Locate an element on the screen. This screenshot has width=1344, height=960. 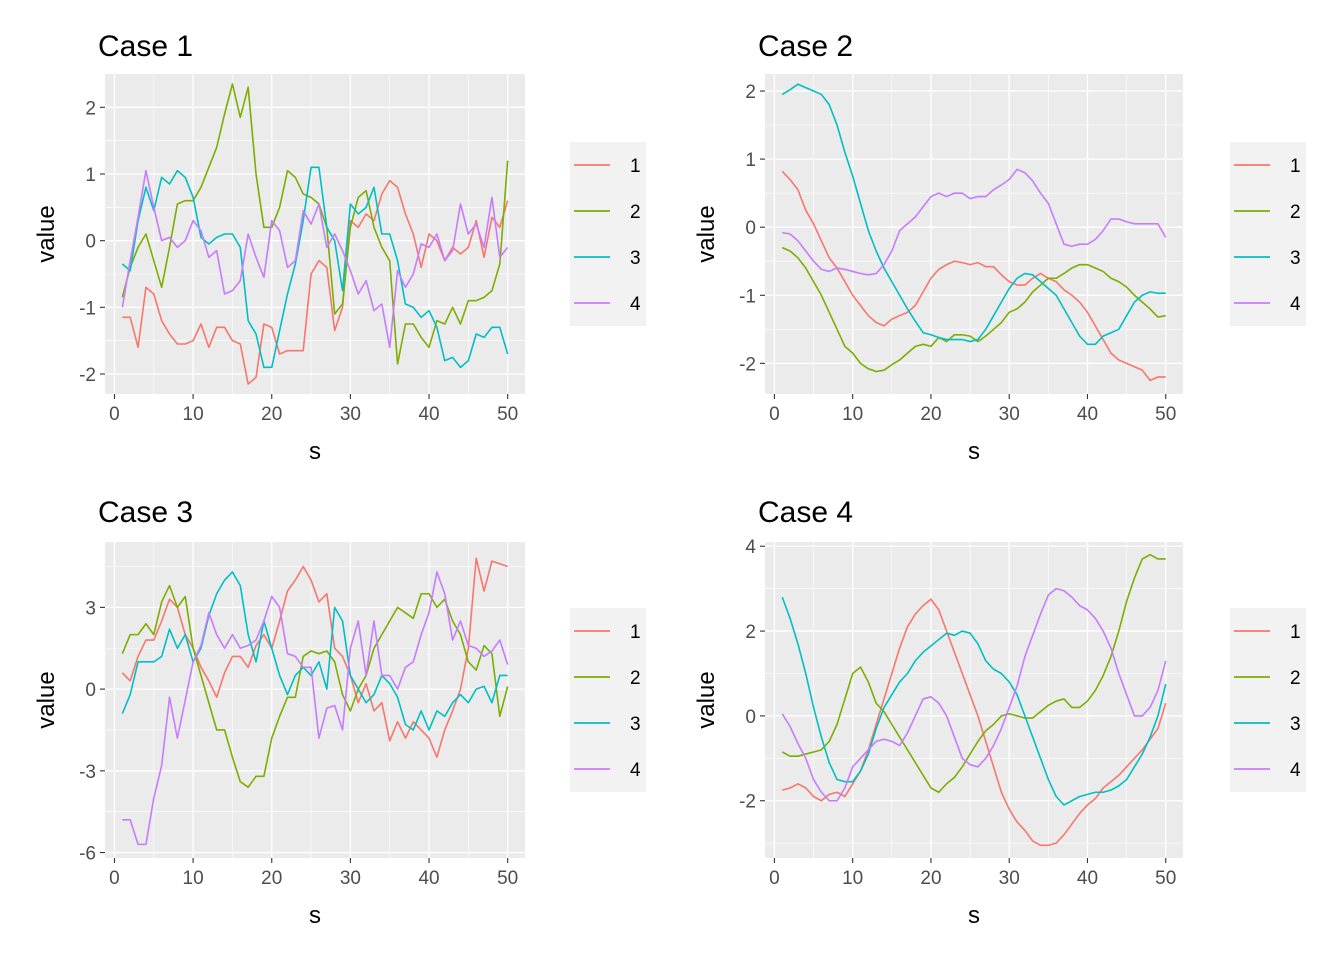
y-tick-label: -3 is located at coordinates (87, 772).